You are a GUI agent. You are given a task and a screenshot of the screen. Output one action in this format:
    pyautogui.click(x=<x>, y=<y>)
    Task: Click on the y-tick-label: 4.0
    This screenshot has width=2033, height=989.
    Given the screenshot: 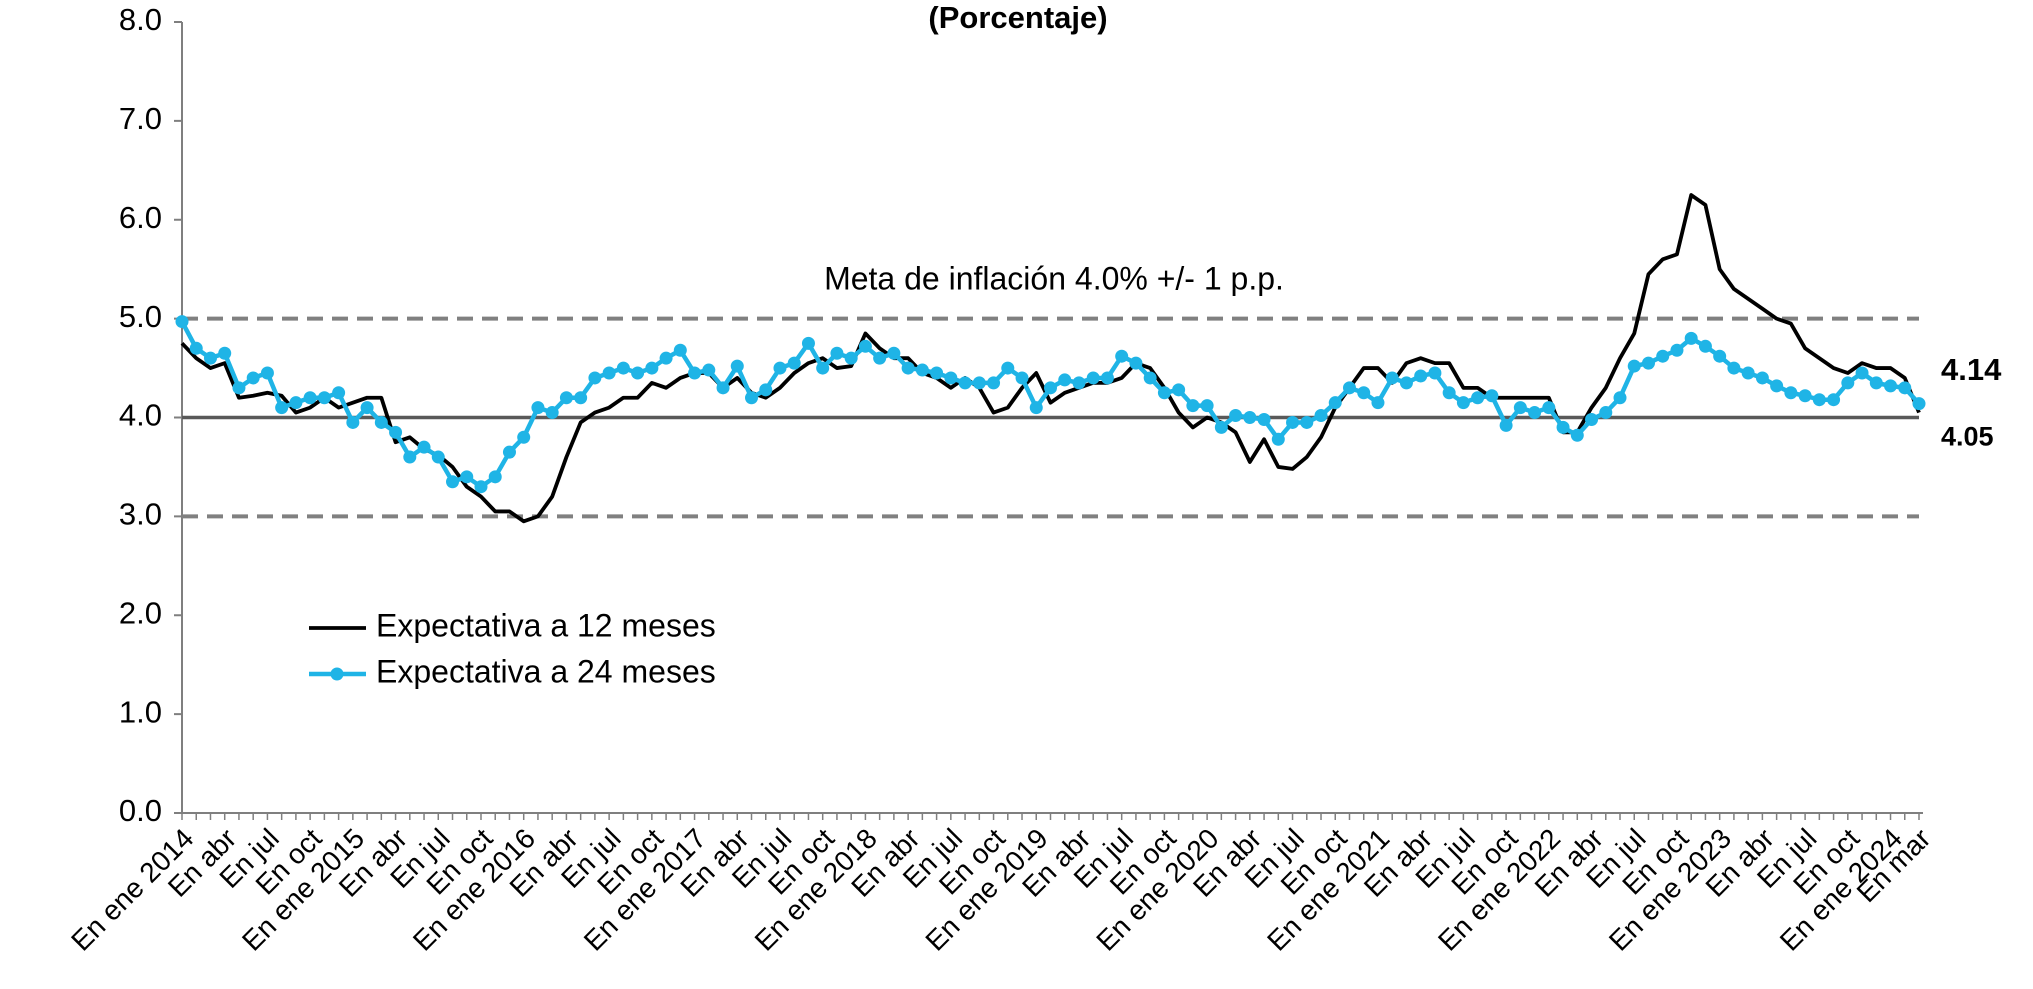 What is the action you would take?
    pyautogui.click(x=140, y=415)
    